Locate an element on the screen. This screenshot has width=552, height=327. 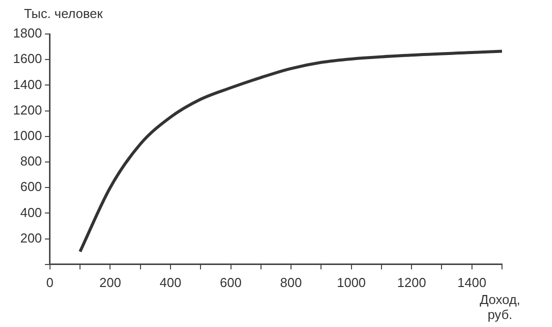
x-tick-label: 1000 is located at coordinates (351, 282).